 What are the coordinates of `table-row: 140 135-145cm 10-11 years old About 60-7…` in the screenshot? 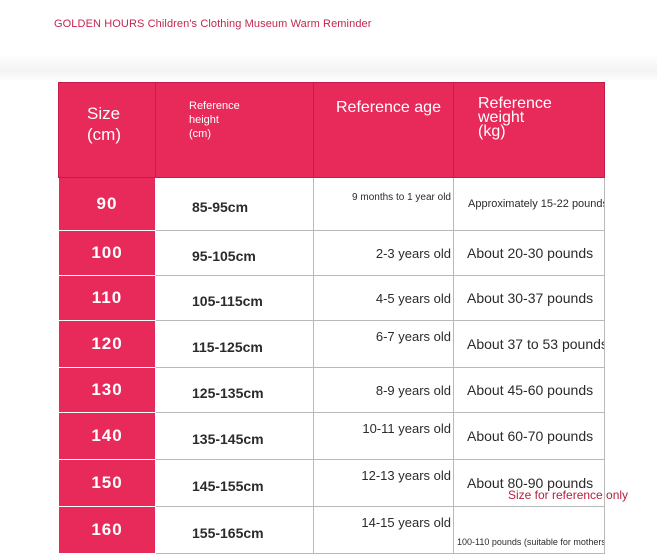 It's located at (331, 436).